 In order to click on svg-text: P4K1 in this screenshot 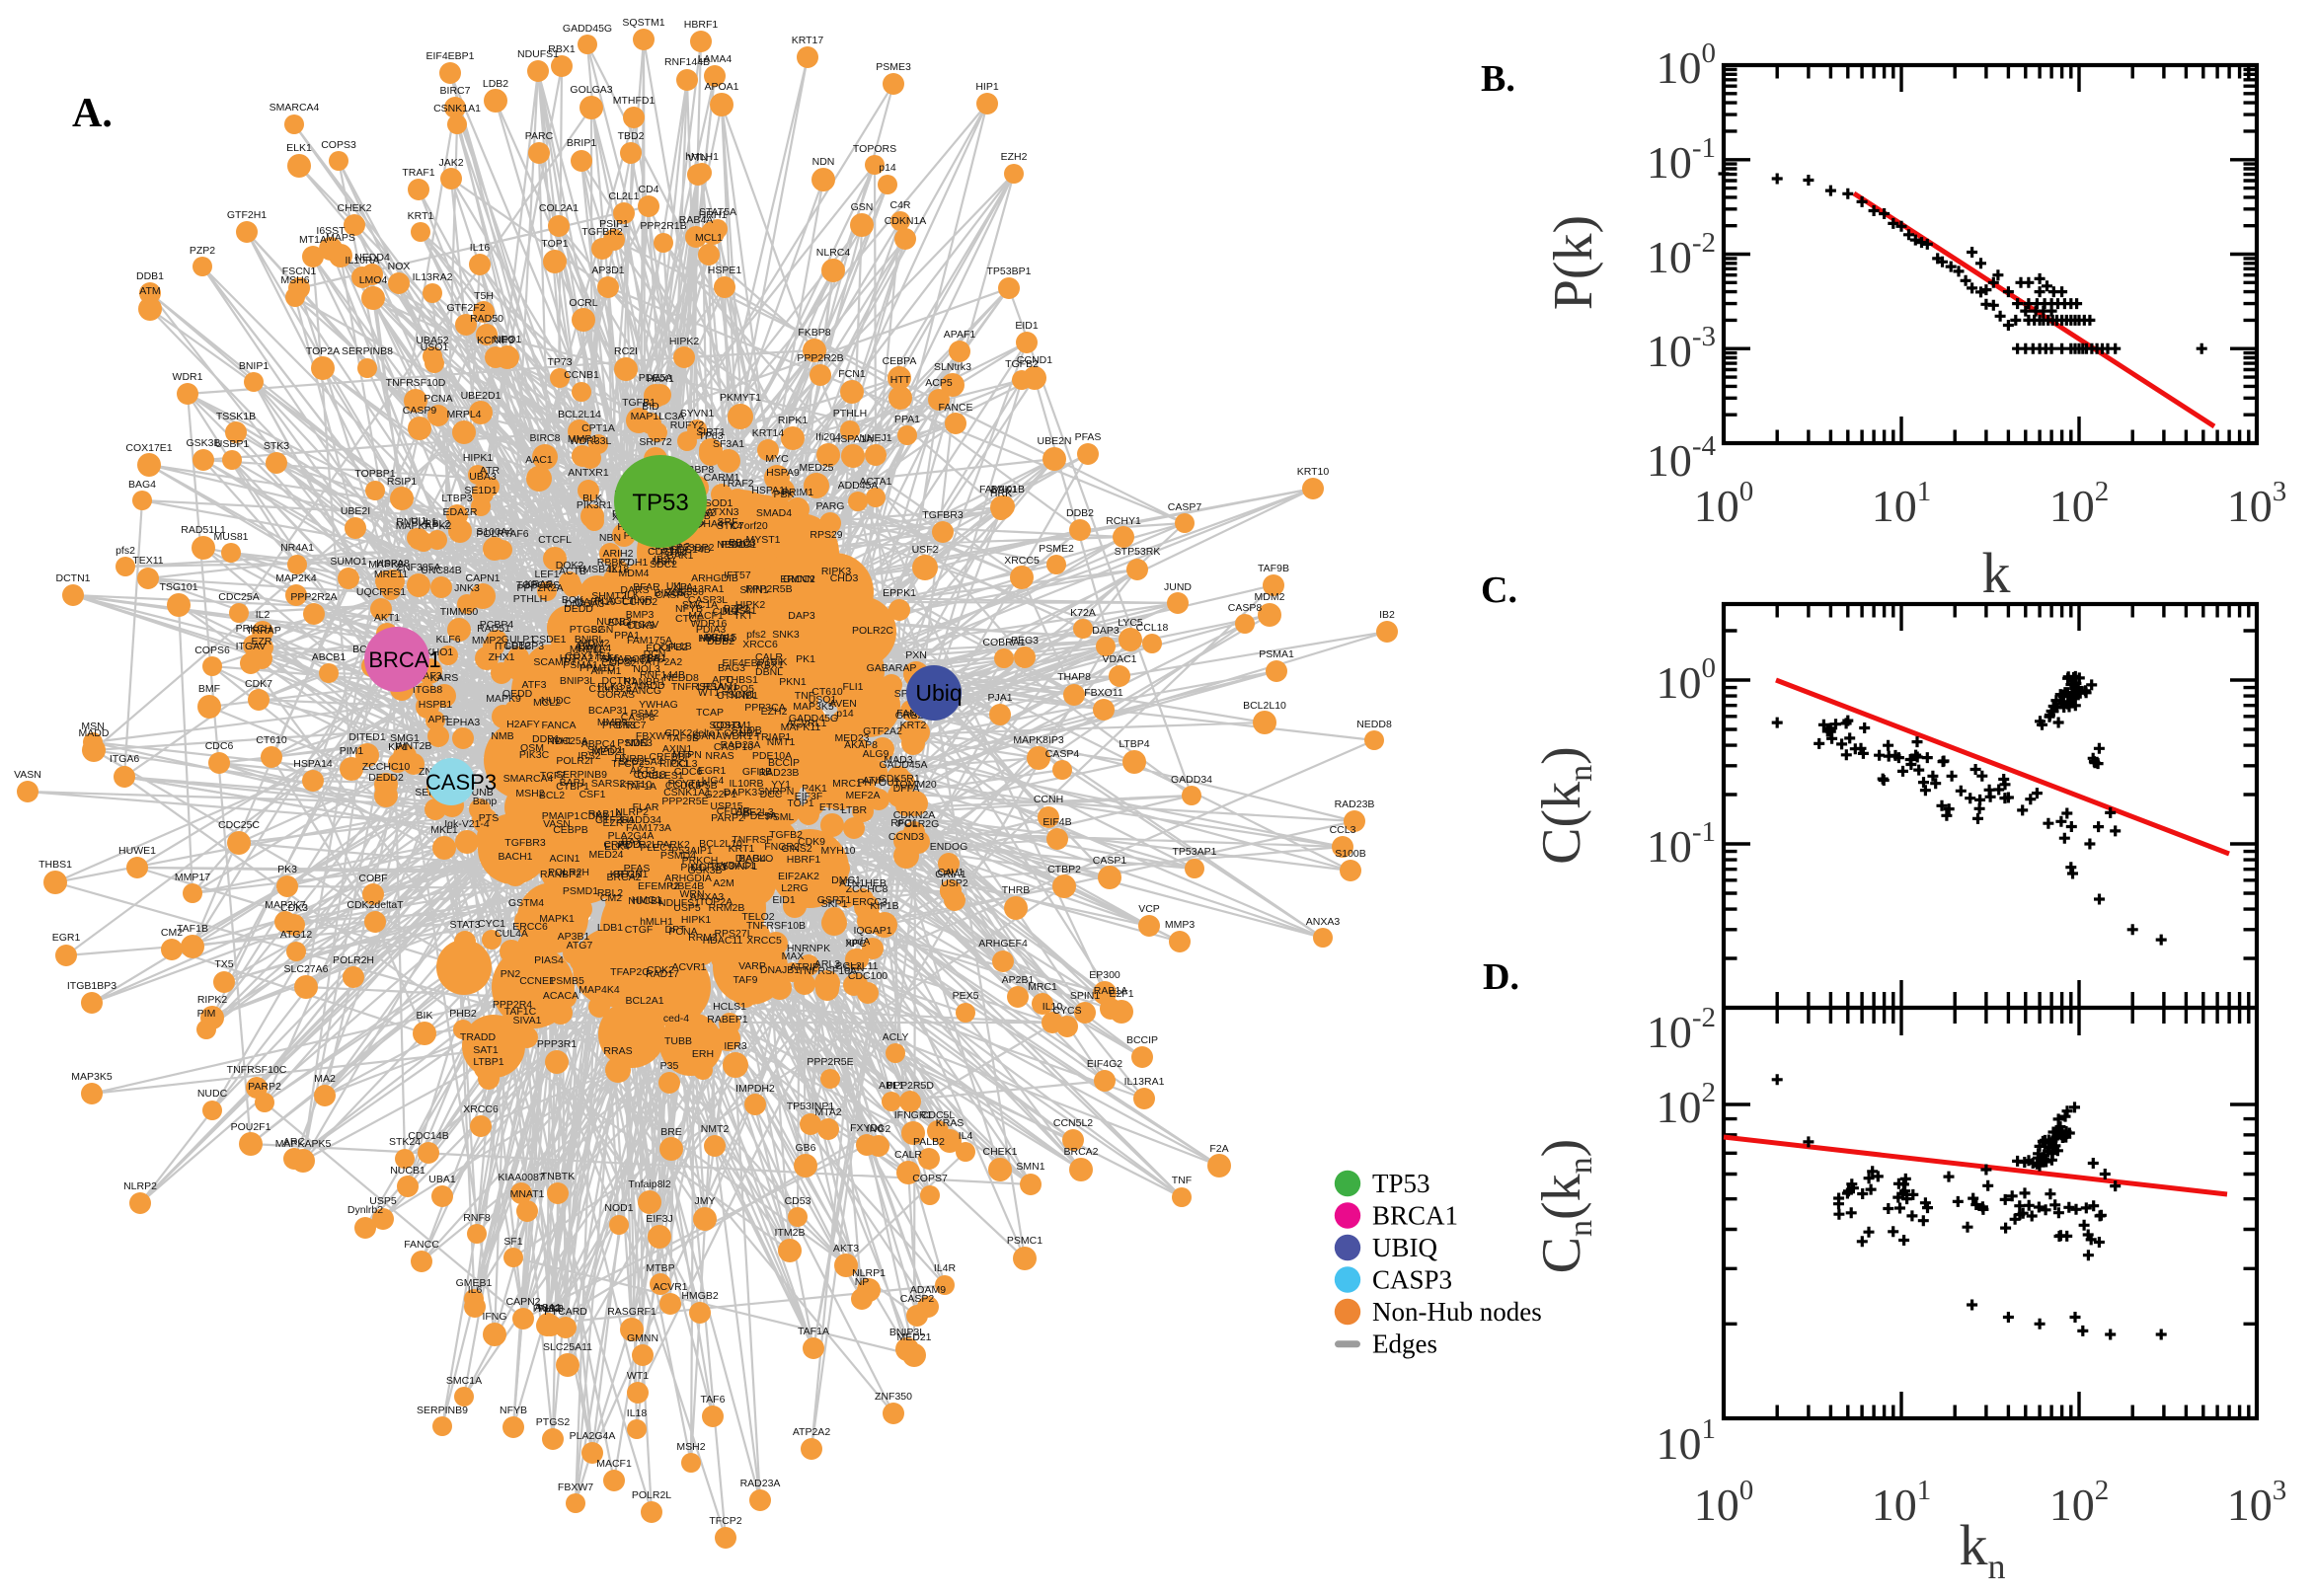, I will do `click(814, 789)`.